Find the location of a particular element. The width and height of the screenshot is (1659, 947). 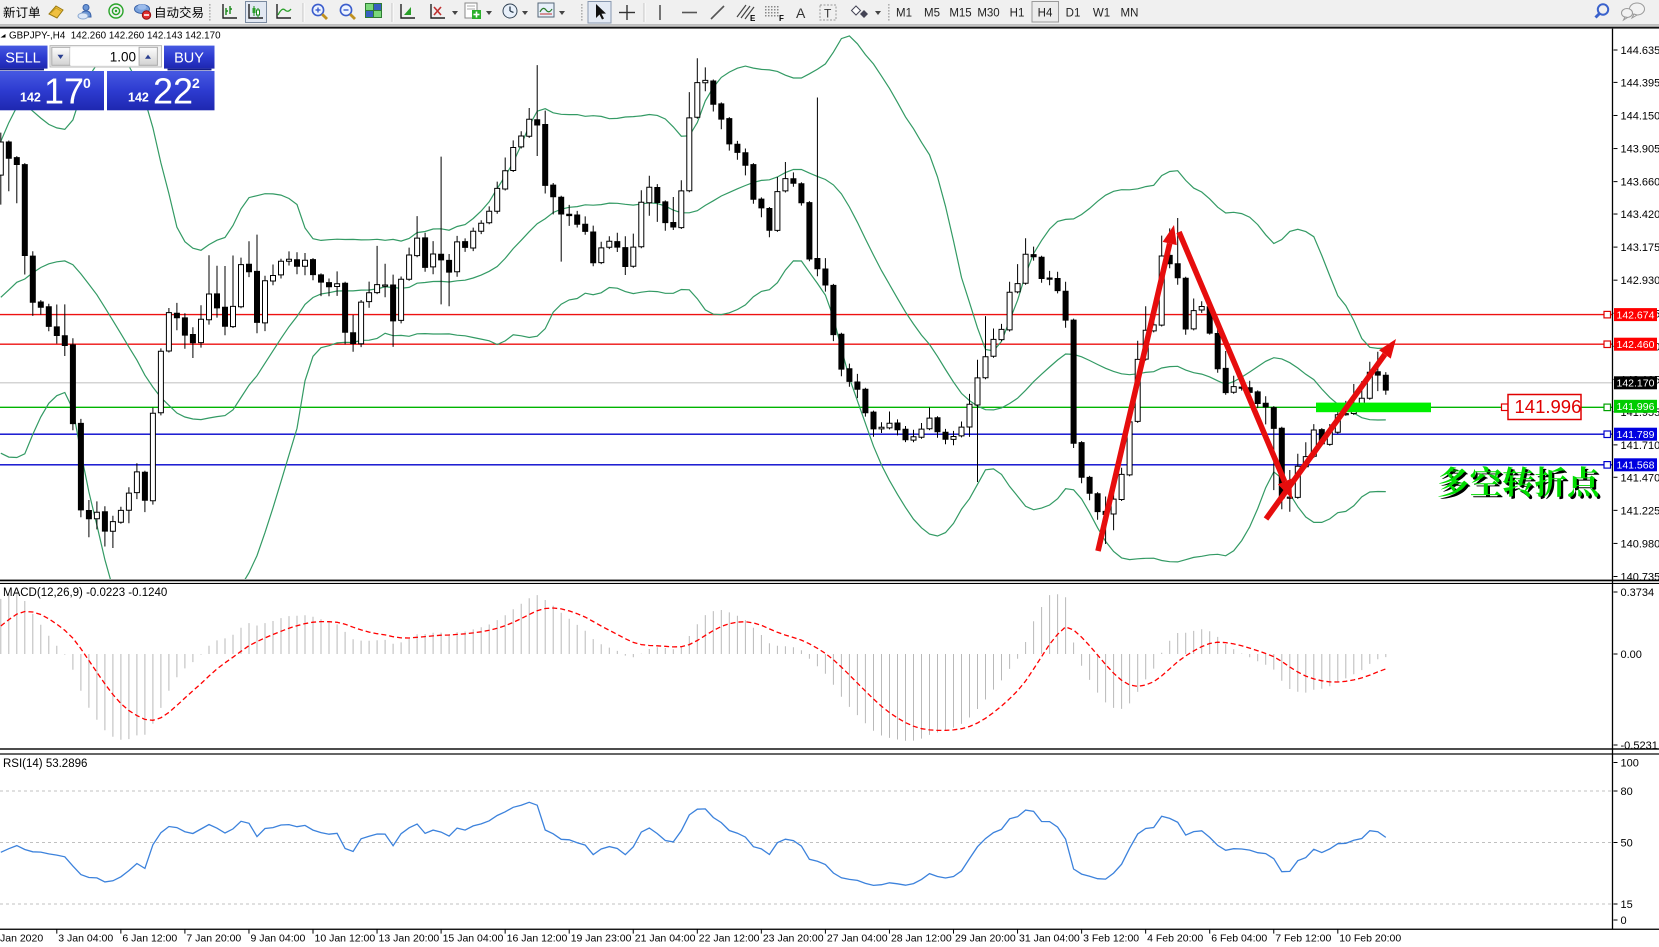

svg-text: 9 Jan 04:00 is located at coordinates (277, 939).